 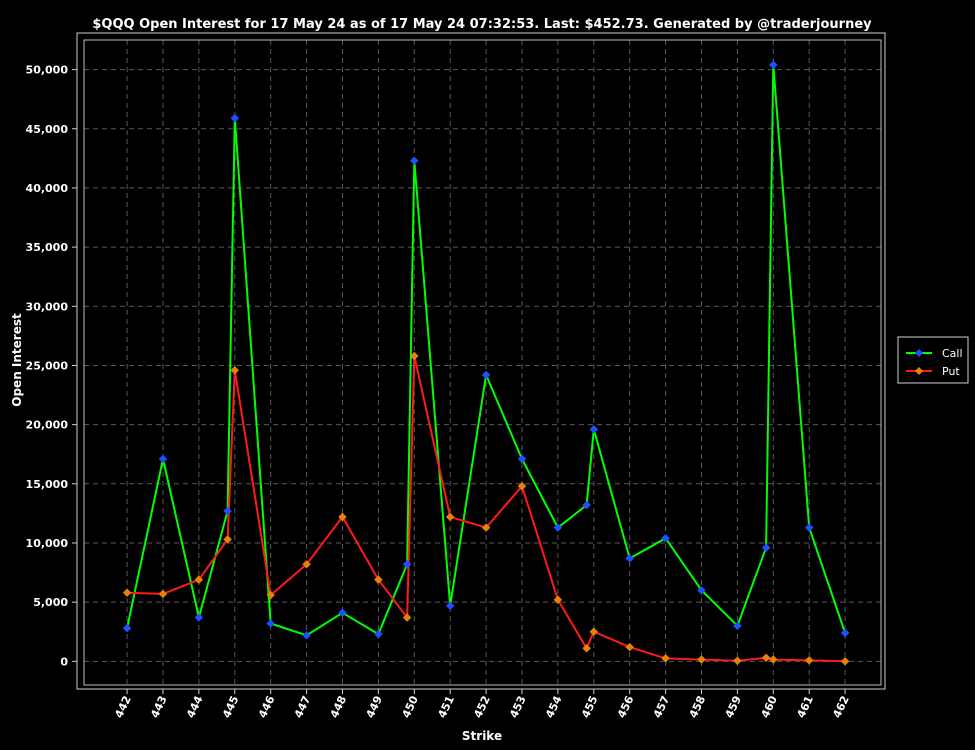 I want to click on legend-box, so click(x=933, y=360).